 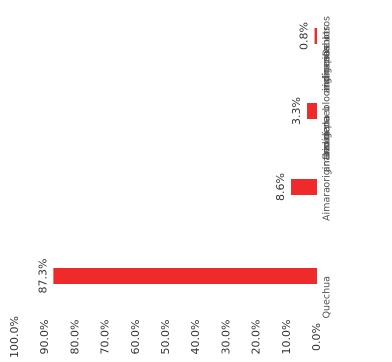 What do you see at coordinates (195, 337) in the screenshot?
I see `axis-tick-7: 40.0%` at bounding box center [195, 337].